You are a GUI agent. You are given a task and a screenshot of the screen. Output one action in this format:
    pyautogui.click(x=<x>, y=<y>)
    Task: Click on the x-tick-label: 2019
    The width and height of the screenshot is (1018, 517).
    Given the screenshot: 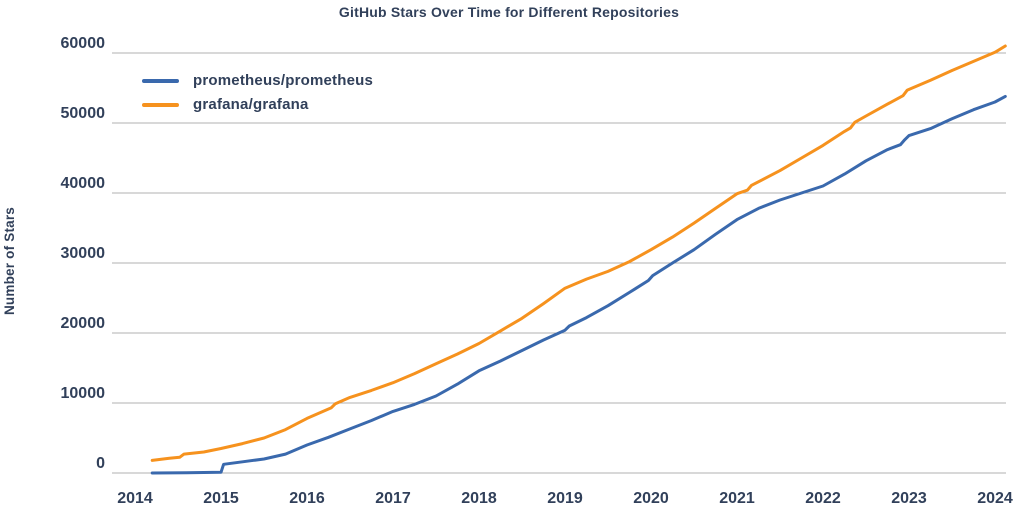 What is the action you would take?
    pyautogui.click(x=565, y=498)
    